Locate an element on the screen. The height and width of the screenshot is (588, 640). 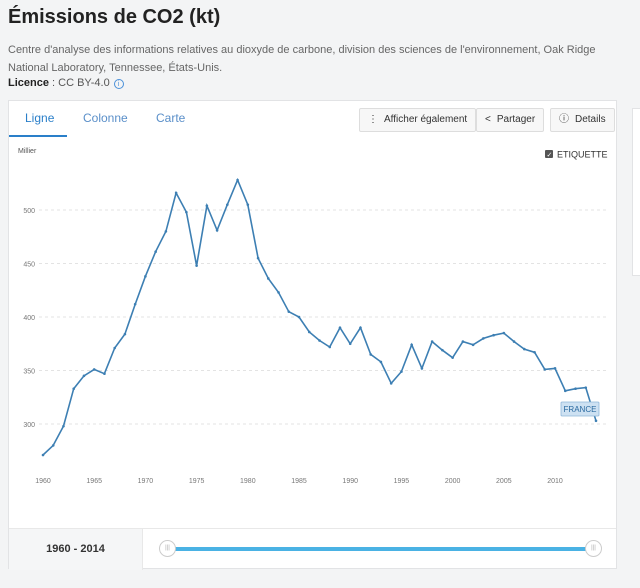
label-toggle-text: ETIQUETTE is located at coordinates (582, 155).